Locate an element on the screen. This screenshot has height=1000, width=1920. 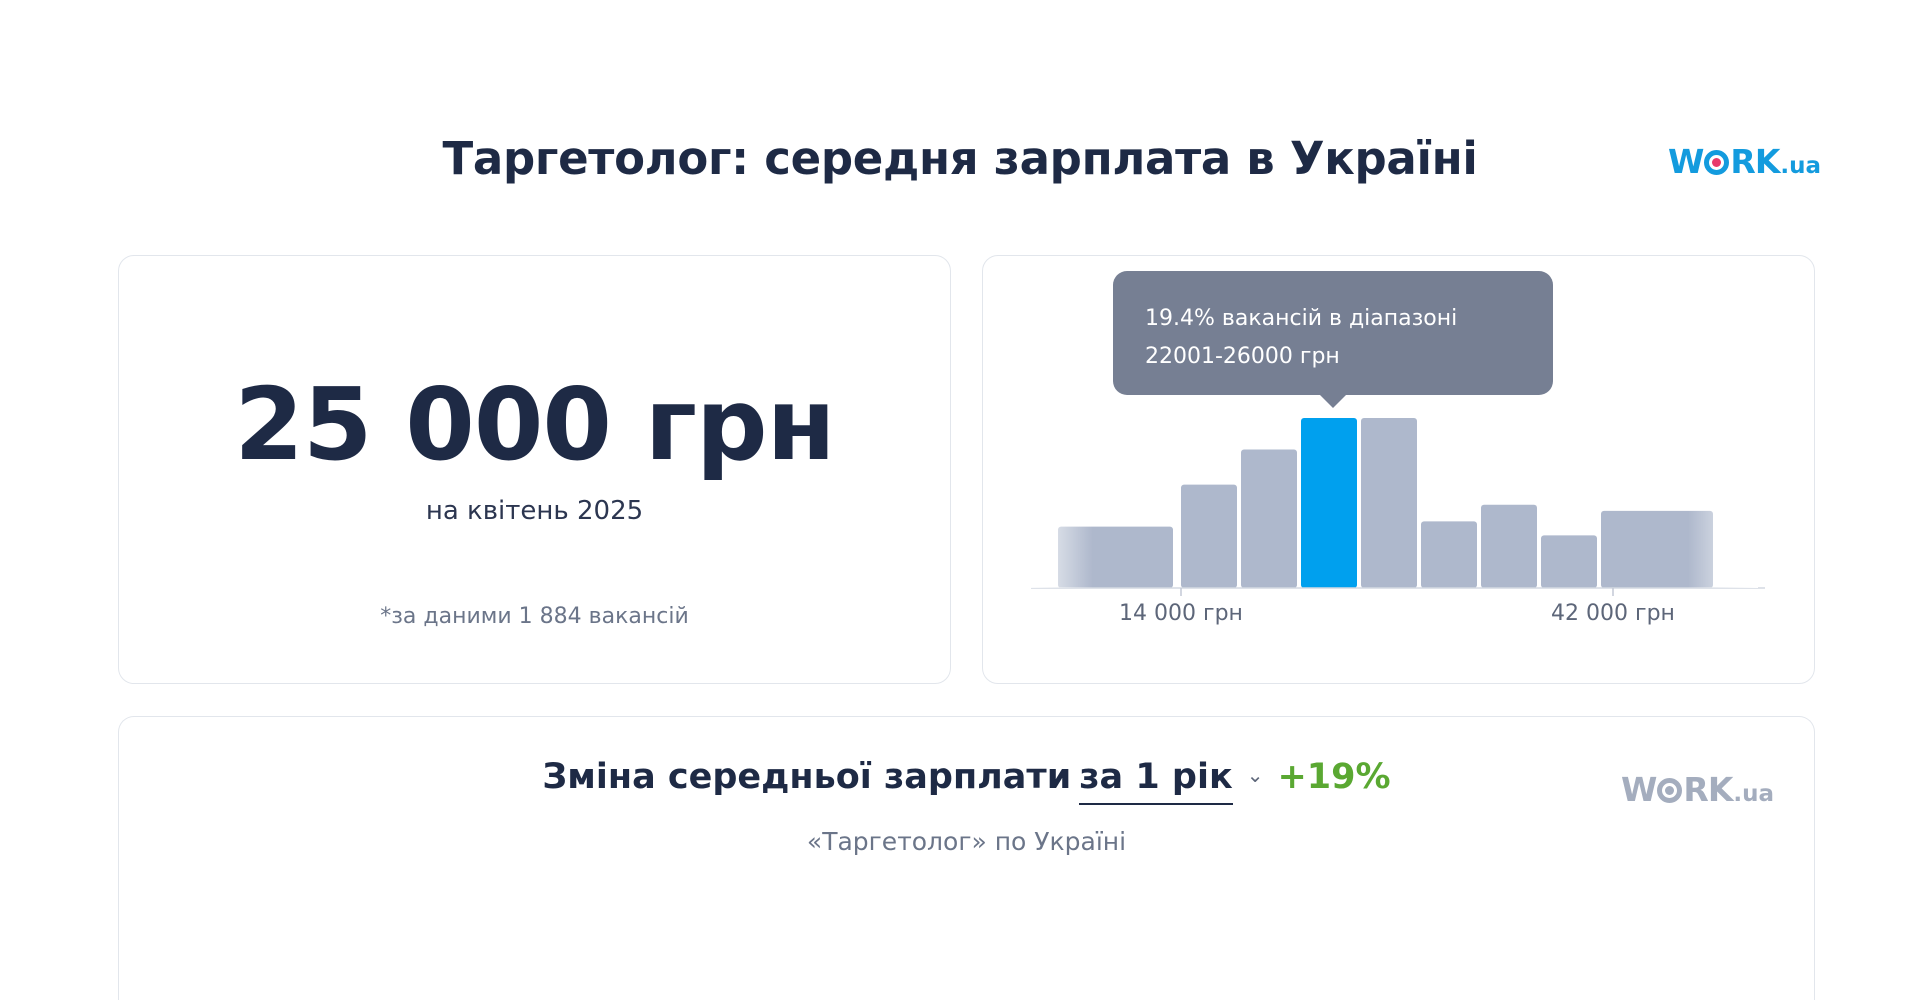
tooltip-line-2: 22001-26000 грн is located at coordinates (1242, 356).